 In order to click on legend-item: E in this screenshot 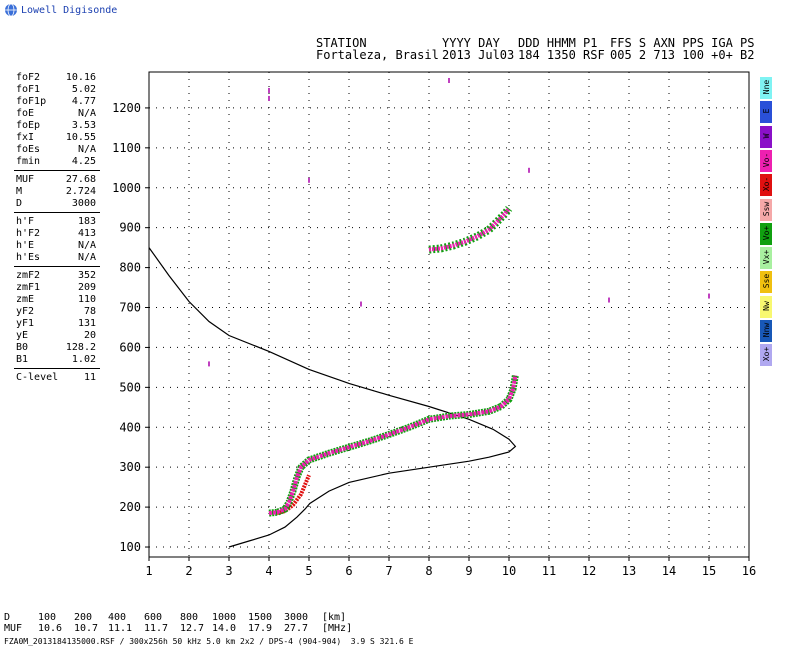, I will do `click(766, 112)`.